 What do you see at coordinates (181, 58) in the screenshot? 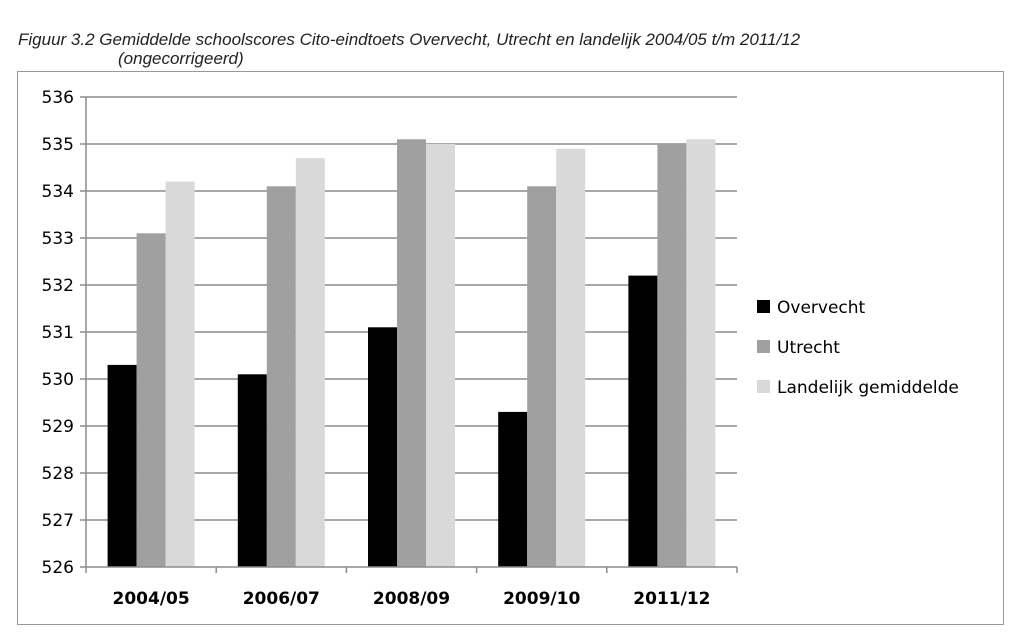
I see `caption-line-2: (ongecorrigeerd)` at bounding box center [181, 58].